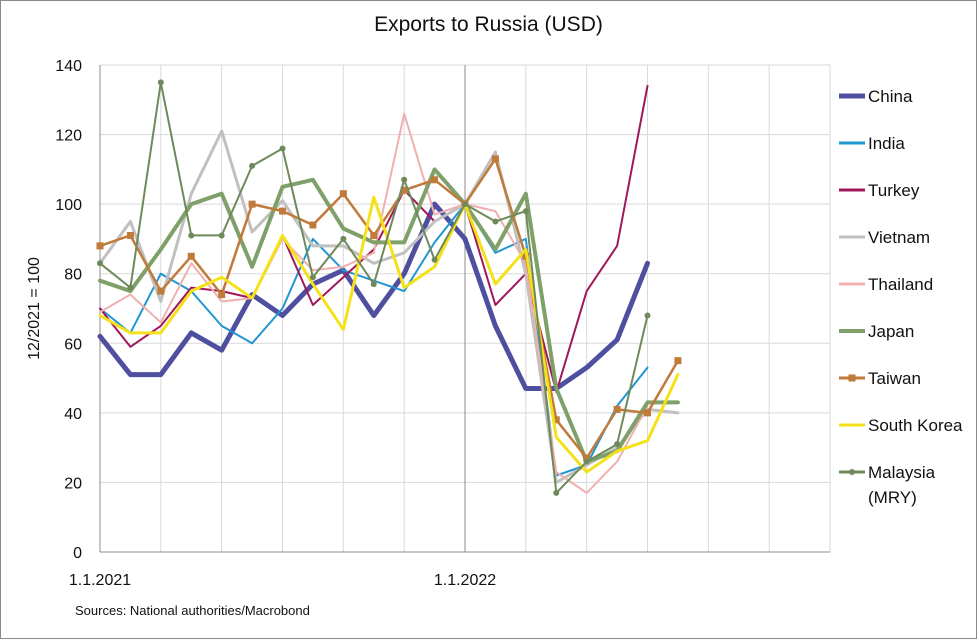  What do you see at coordinates (892, 497) in the screenshot?
I see `legend-label: (MRY)` at bounding box center [892, 497].